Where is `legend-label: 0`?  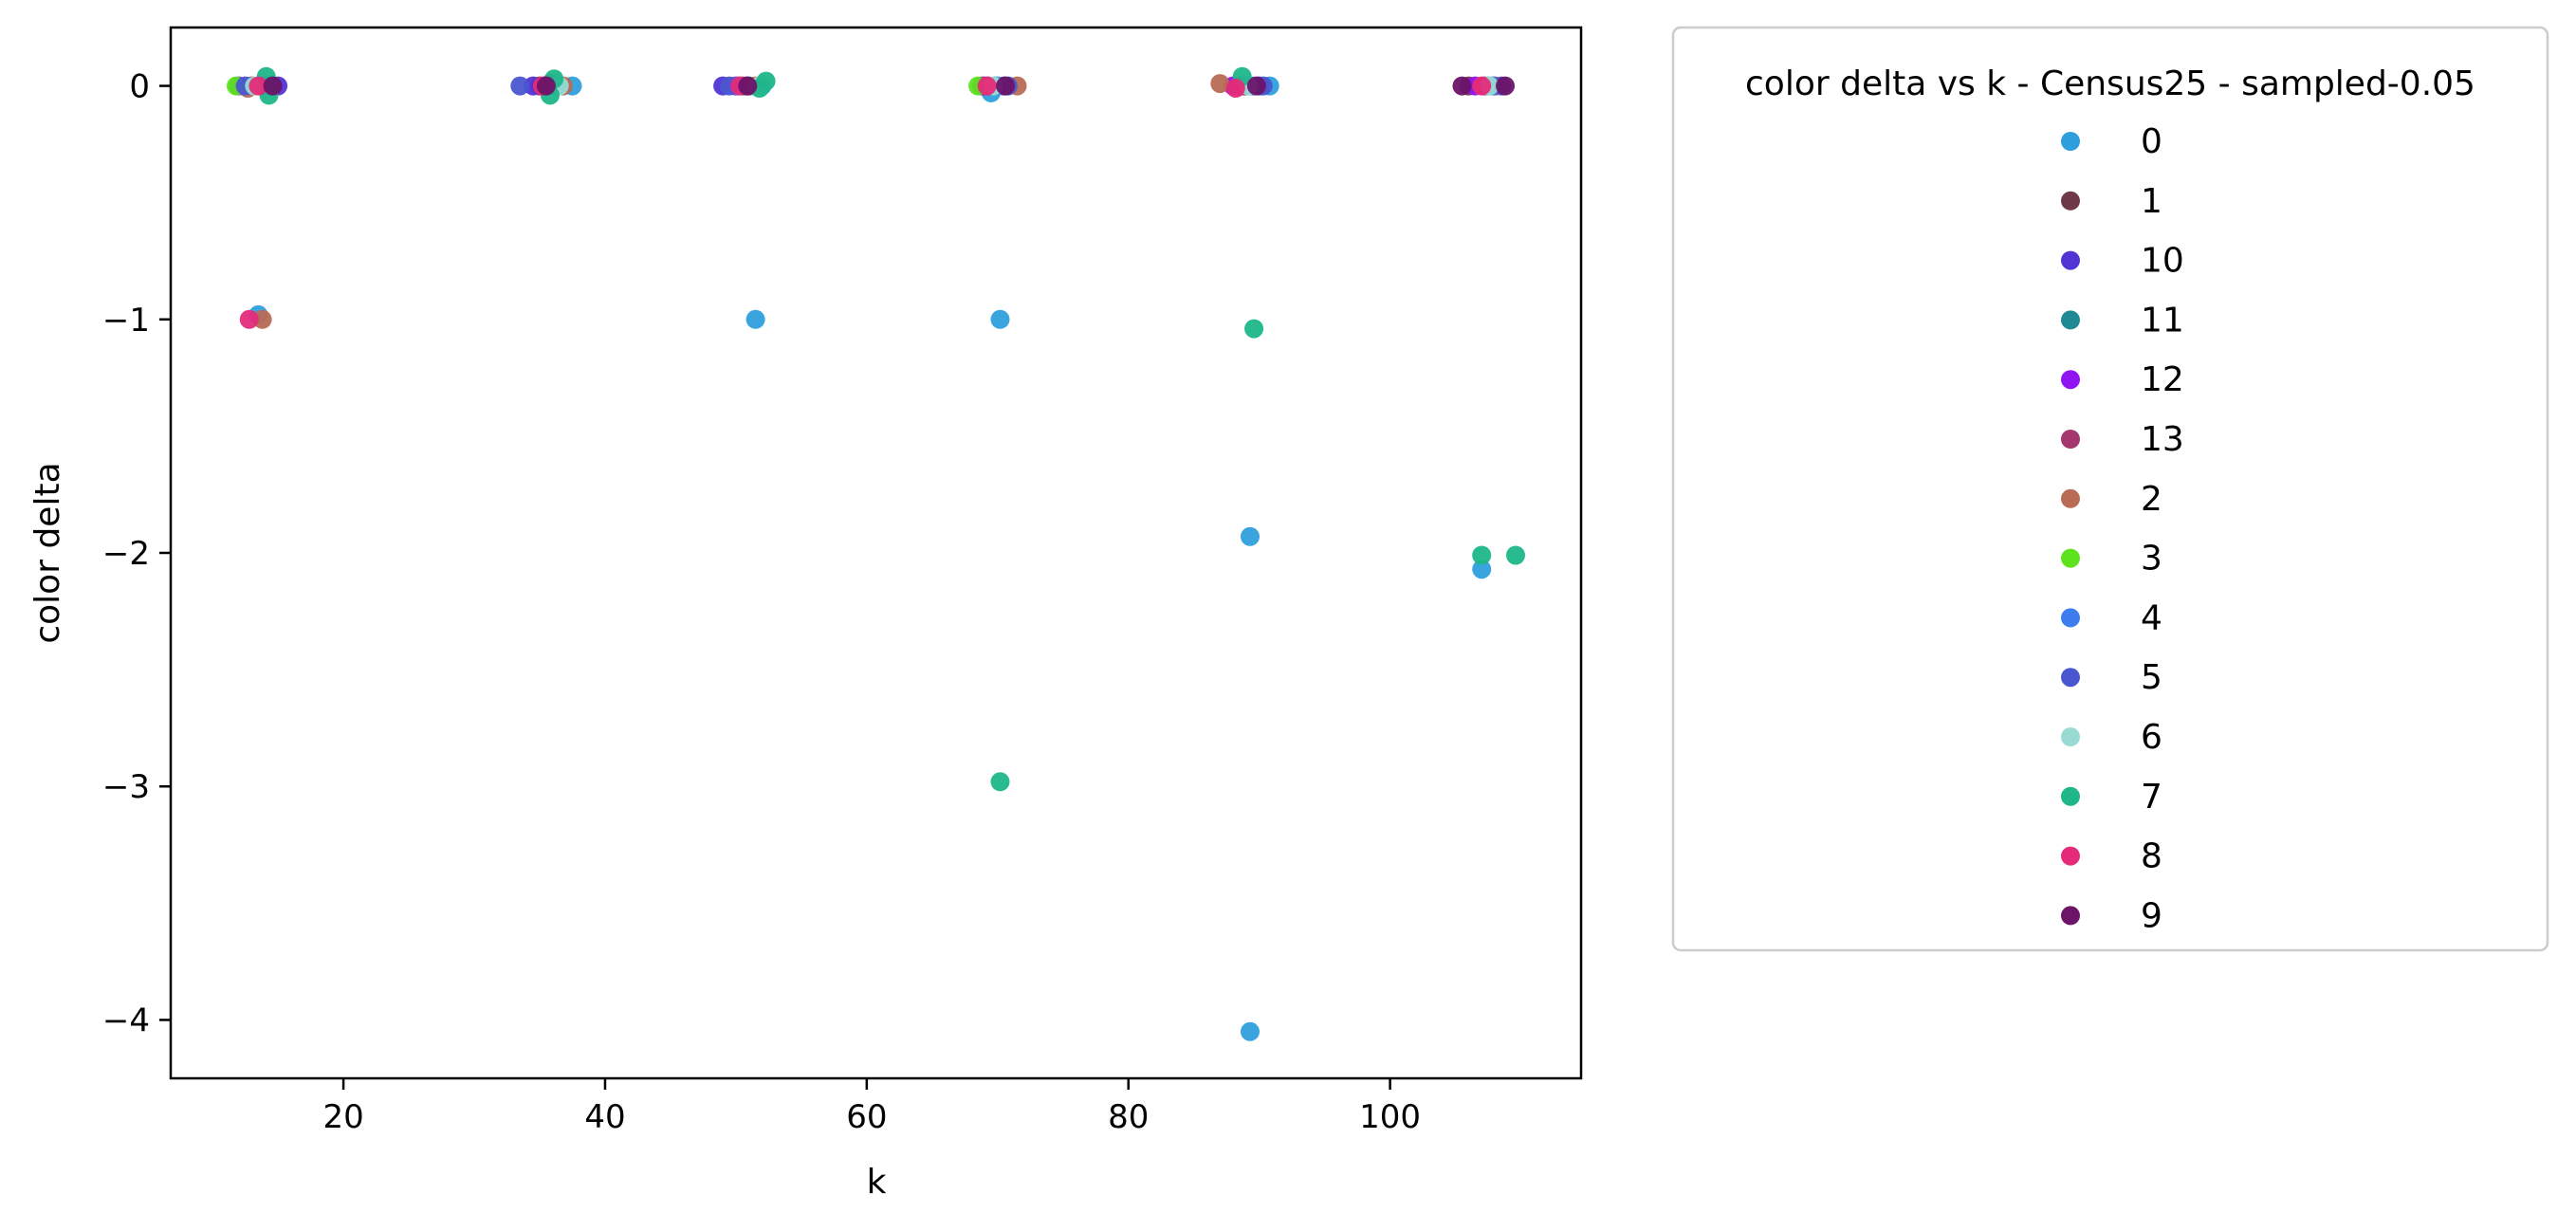 legend-label: 0 is located at coordinates (2151, 141).